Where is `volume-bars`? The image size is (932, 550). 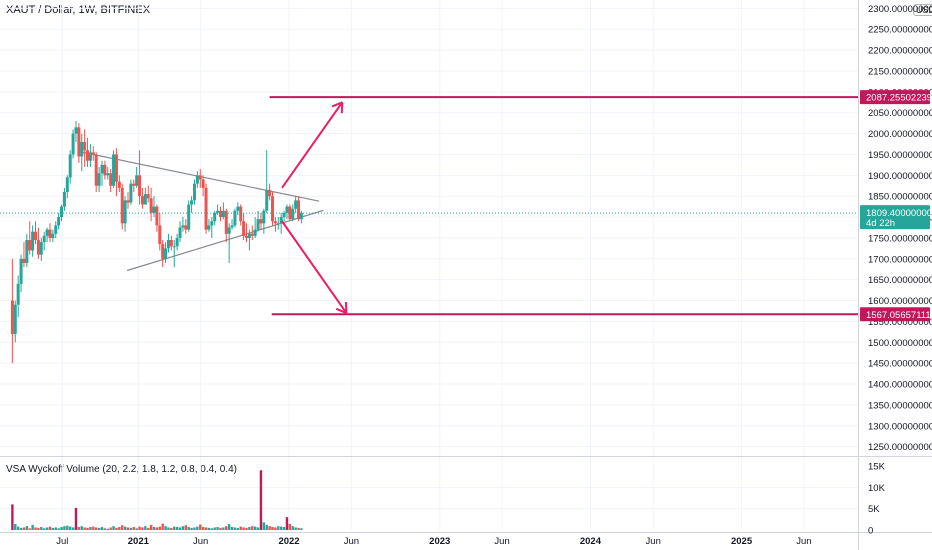 volume-bars is located at coordinates (157, 500).